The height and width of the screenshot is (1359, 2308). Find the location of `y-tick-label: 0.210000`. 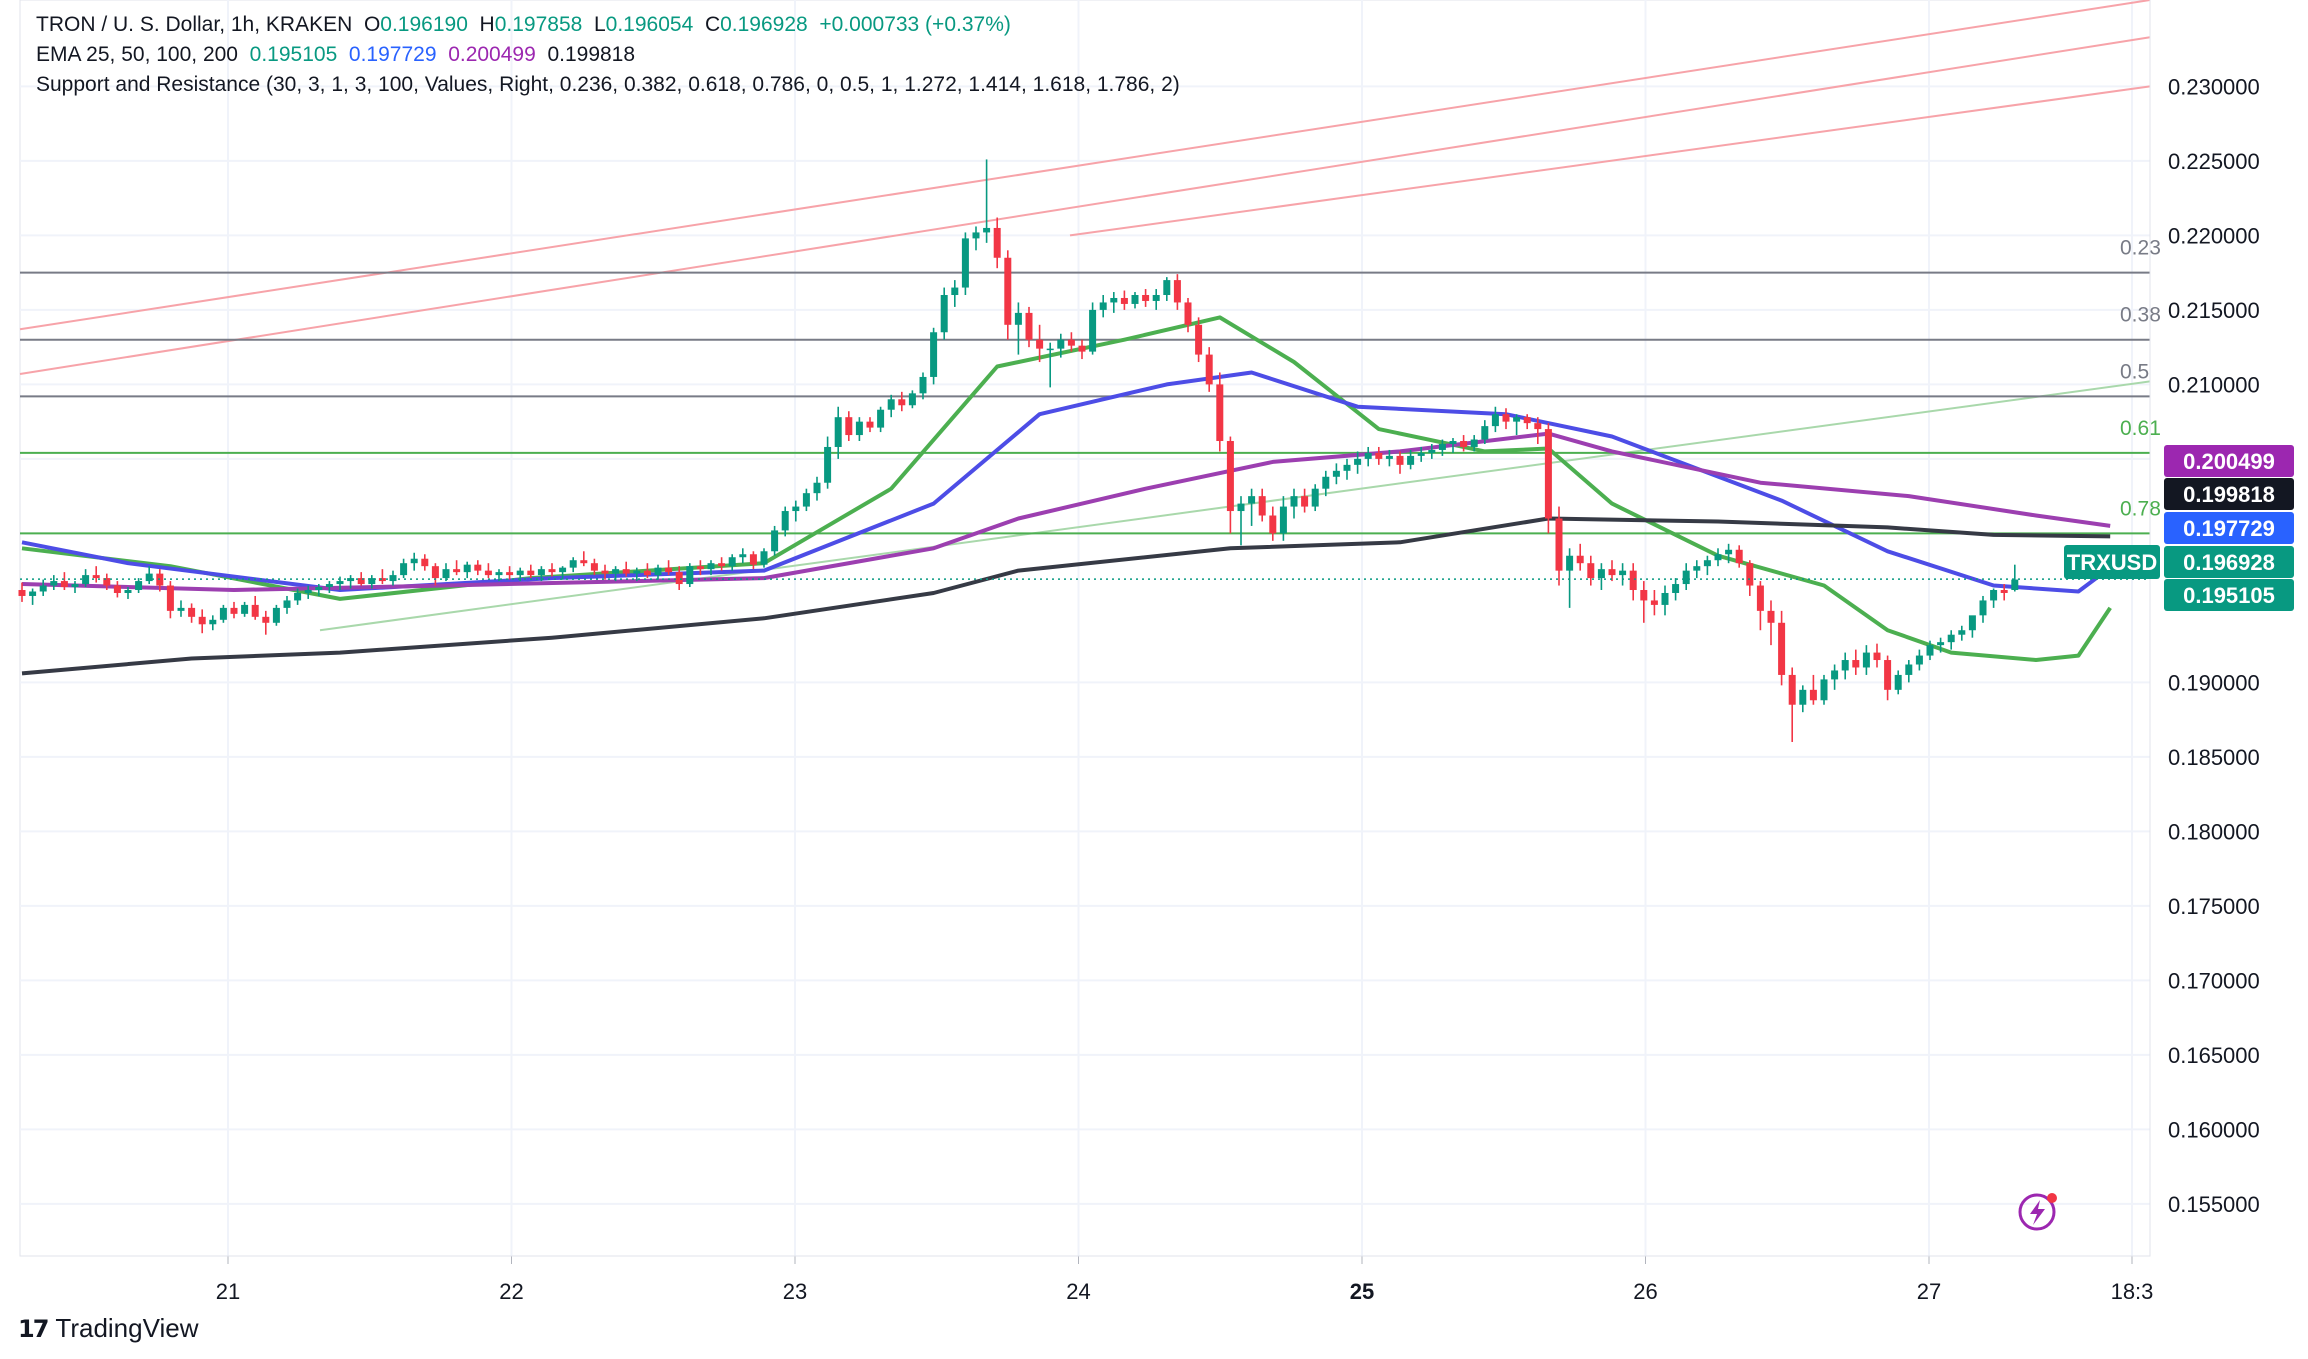

y-tick-label: 0.210000 is located at coordinates (2214, 384).